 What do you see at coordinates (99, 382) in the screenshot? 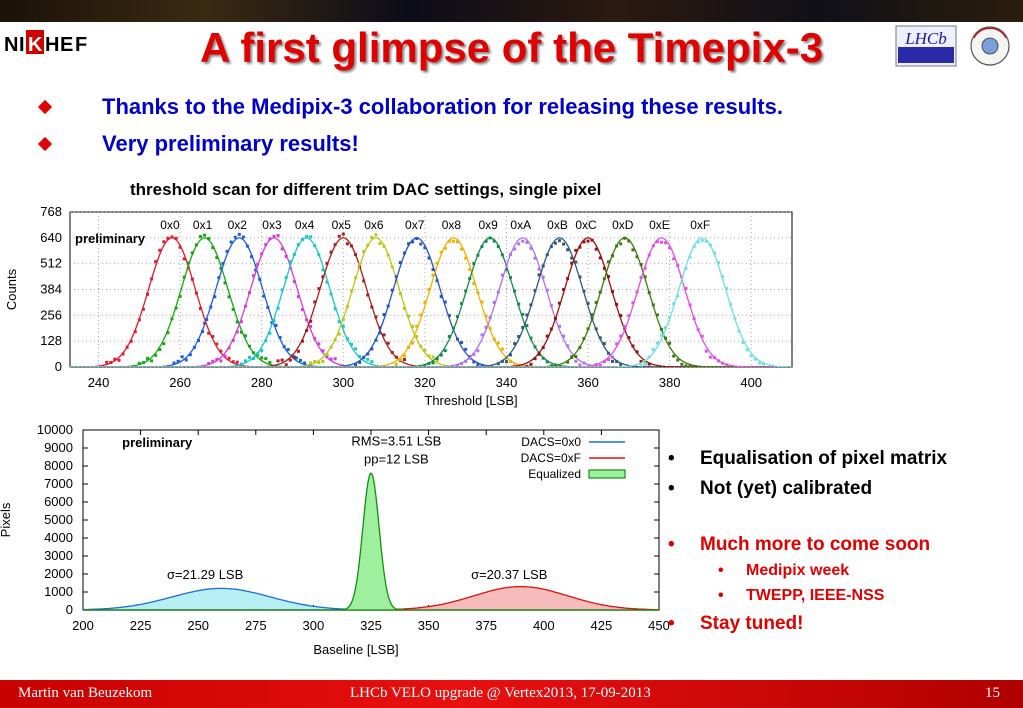
I see `chart1-x-tick-label: 240` at bounding box center [99, 382].